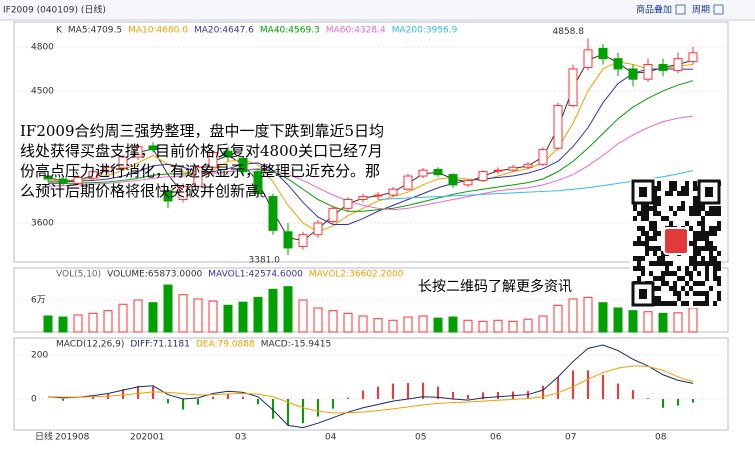 The height and width of the screenshot is (451, 755). What do you see at coordinates (356, 275) in the screenshot?
I see `legend-entry: MAVOL2:36602.2000` at bounding box center [356, 275].